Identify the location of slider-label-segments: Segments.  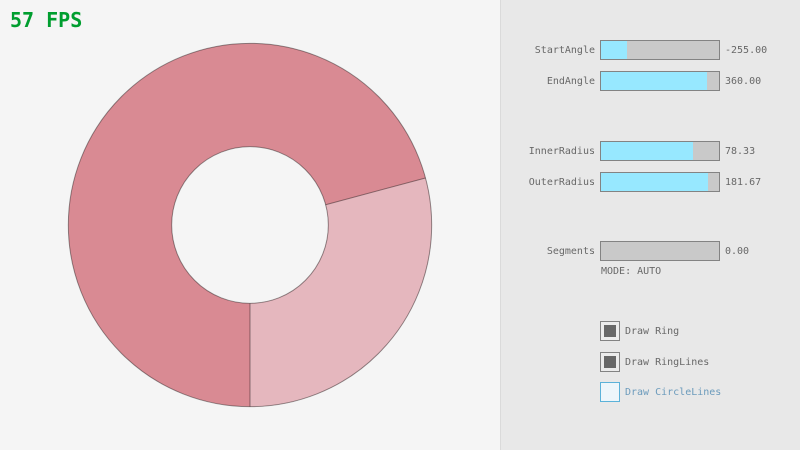
(570, 251).